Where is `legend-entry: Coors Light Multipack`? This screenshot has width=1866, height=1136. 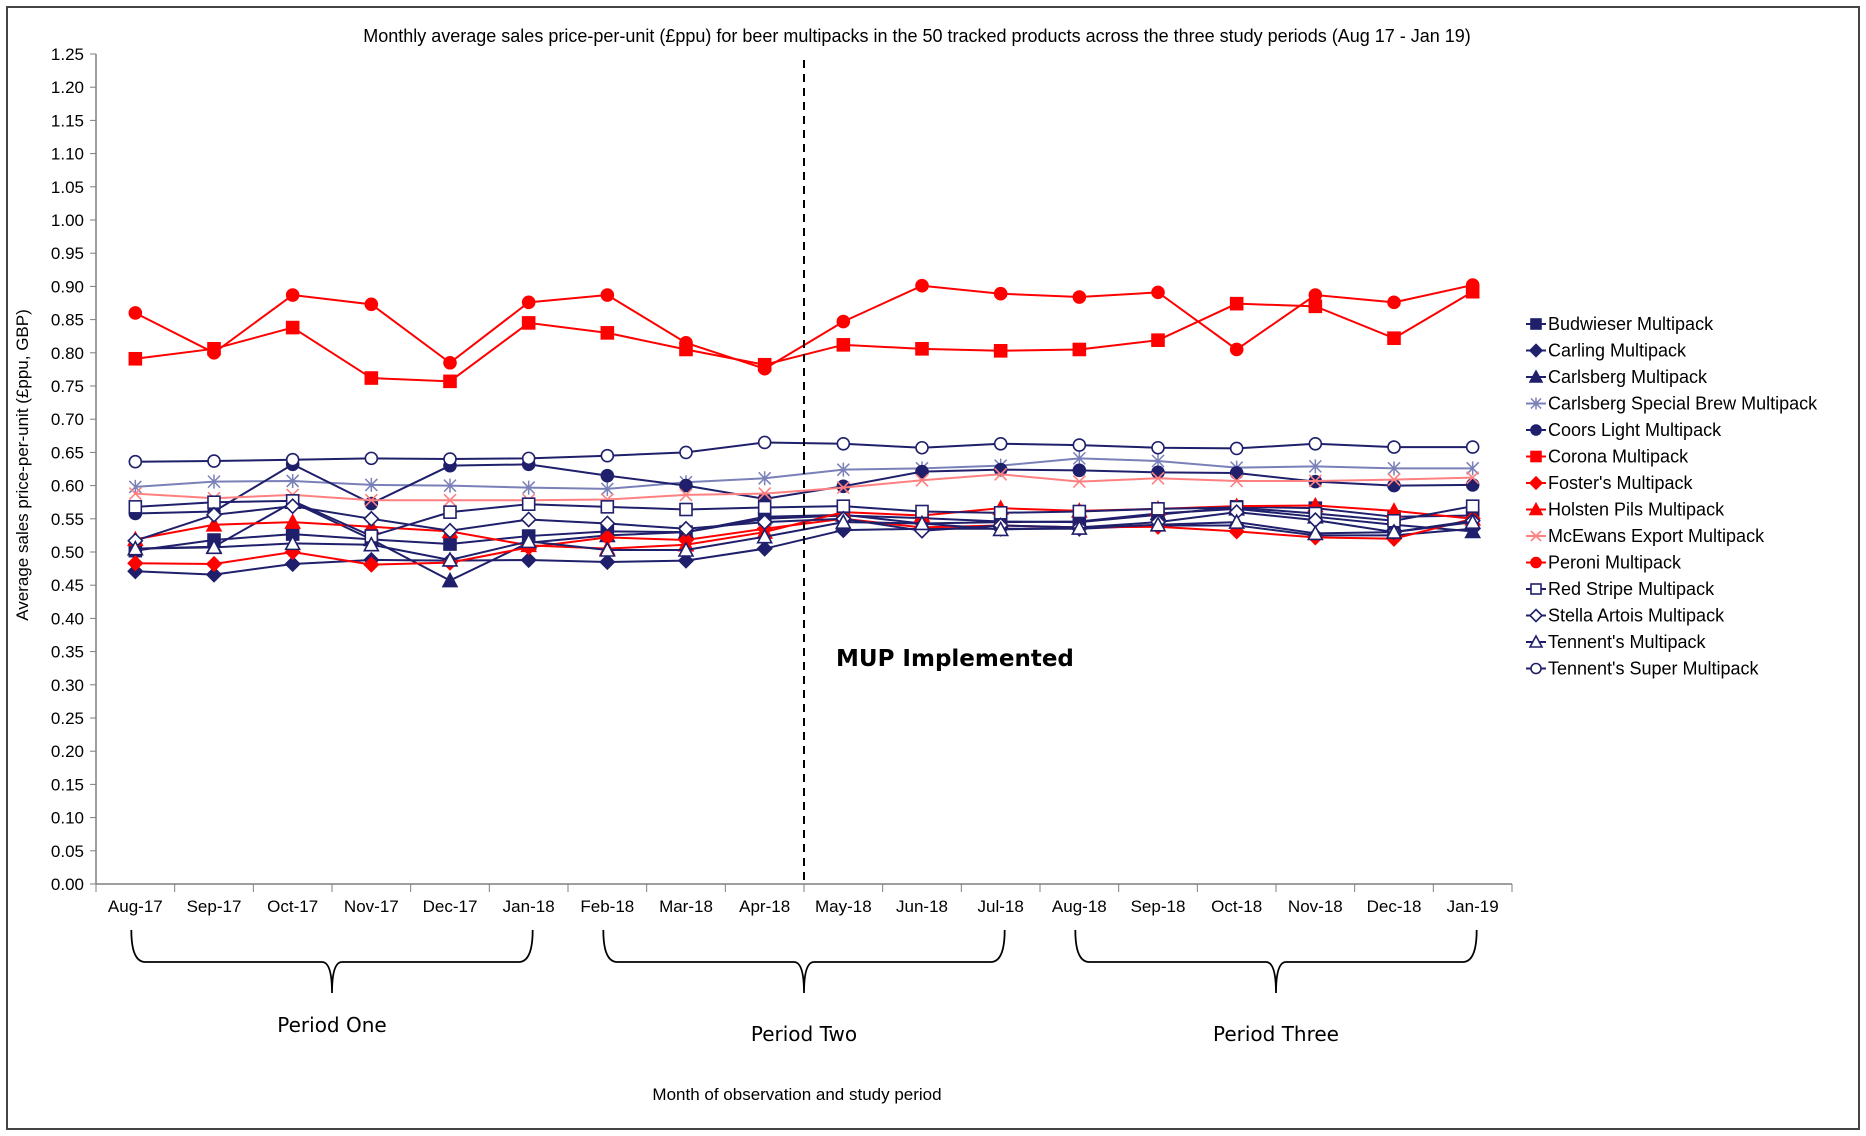 legend-entry: Coors Light Multipack is located at coordinates (1624, 430).